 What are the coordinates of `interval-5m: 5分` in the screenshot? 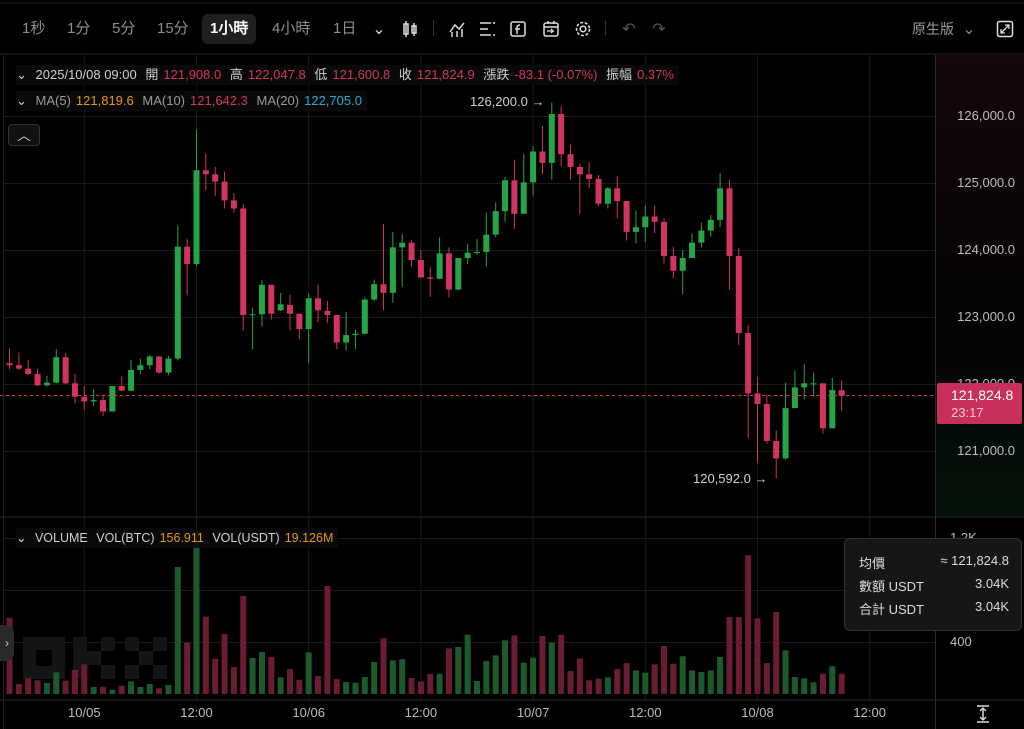 It's located at (124, 28).